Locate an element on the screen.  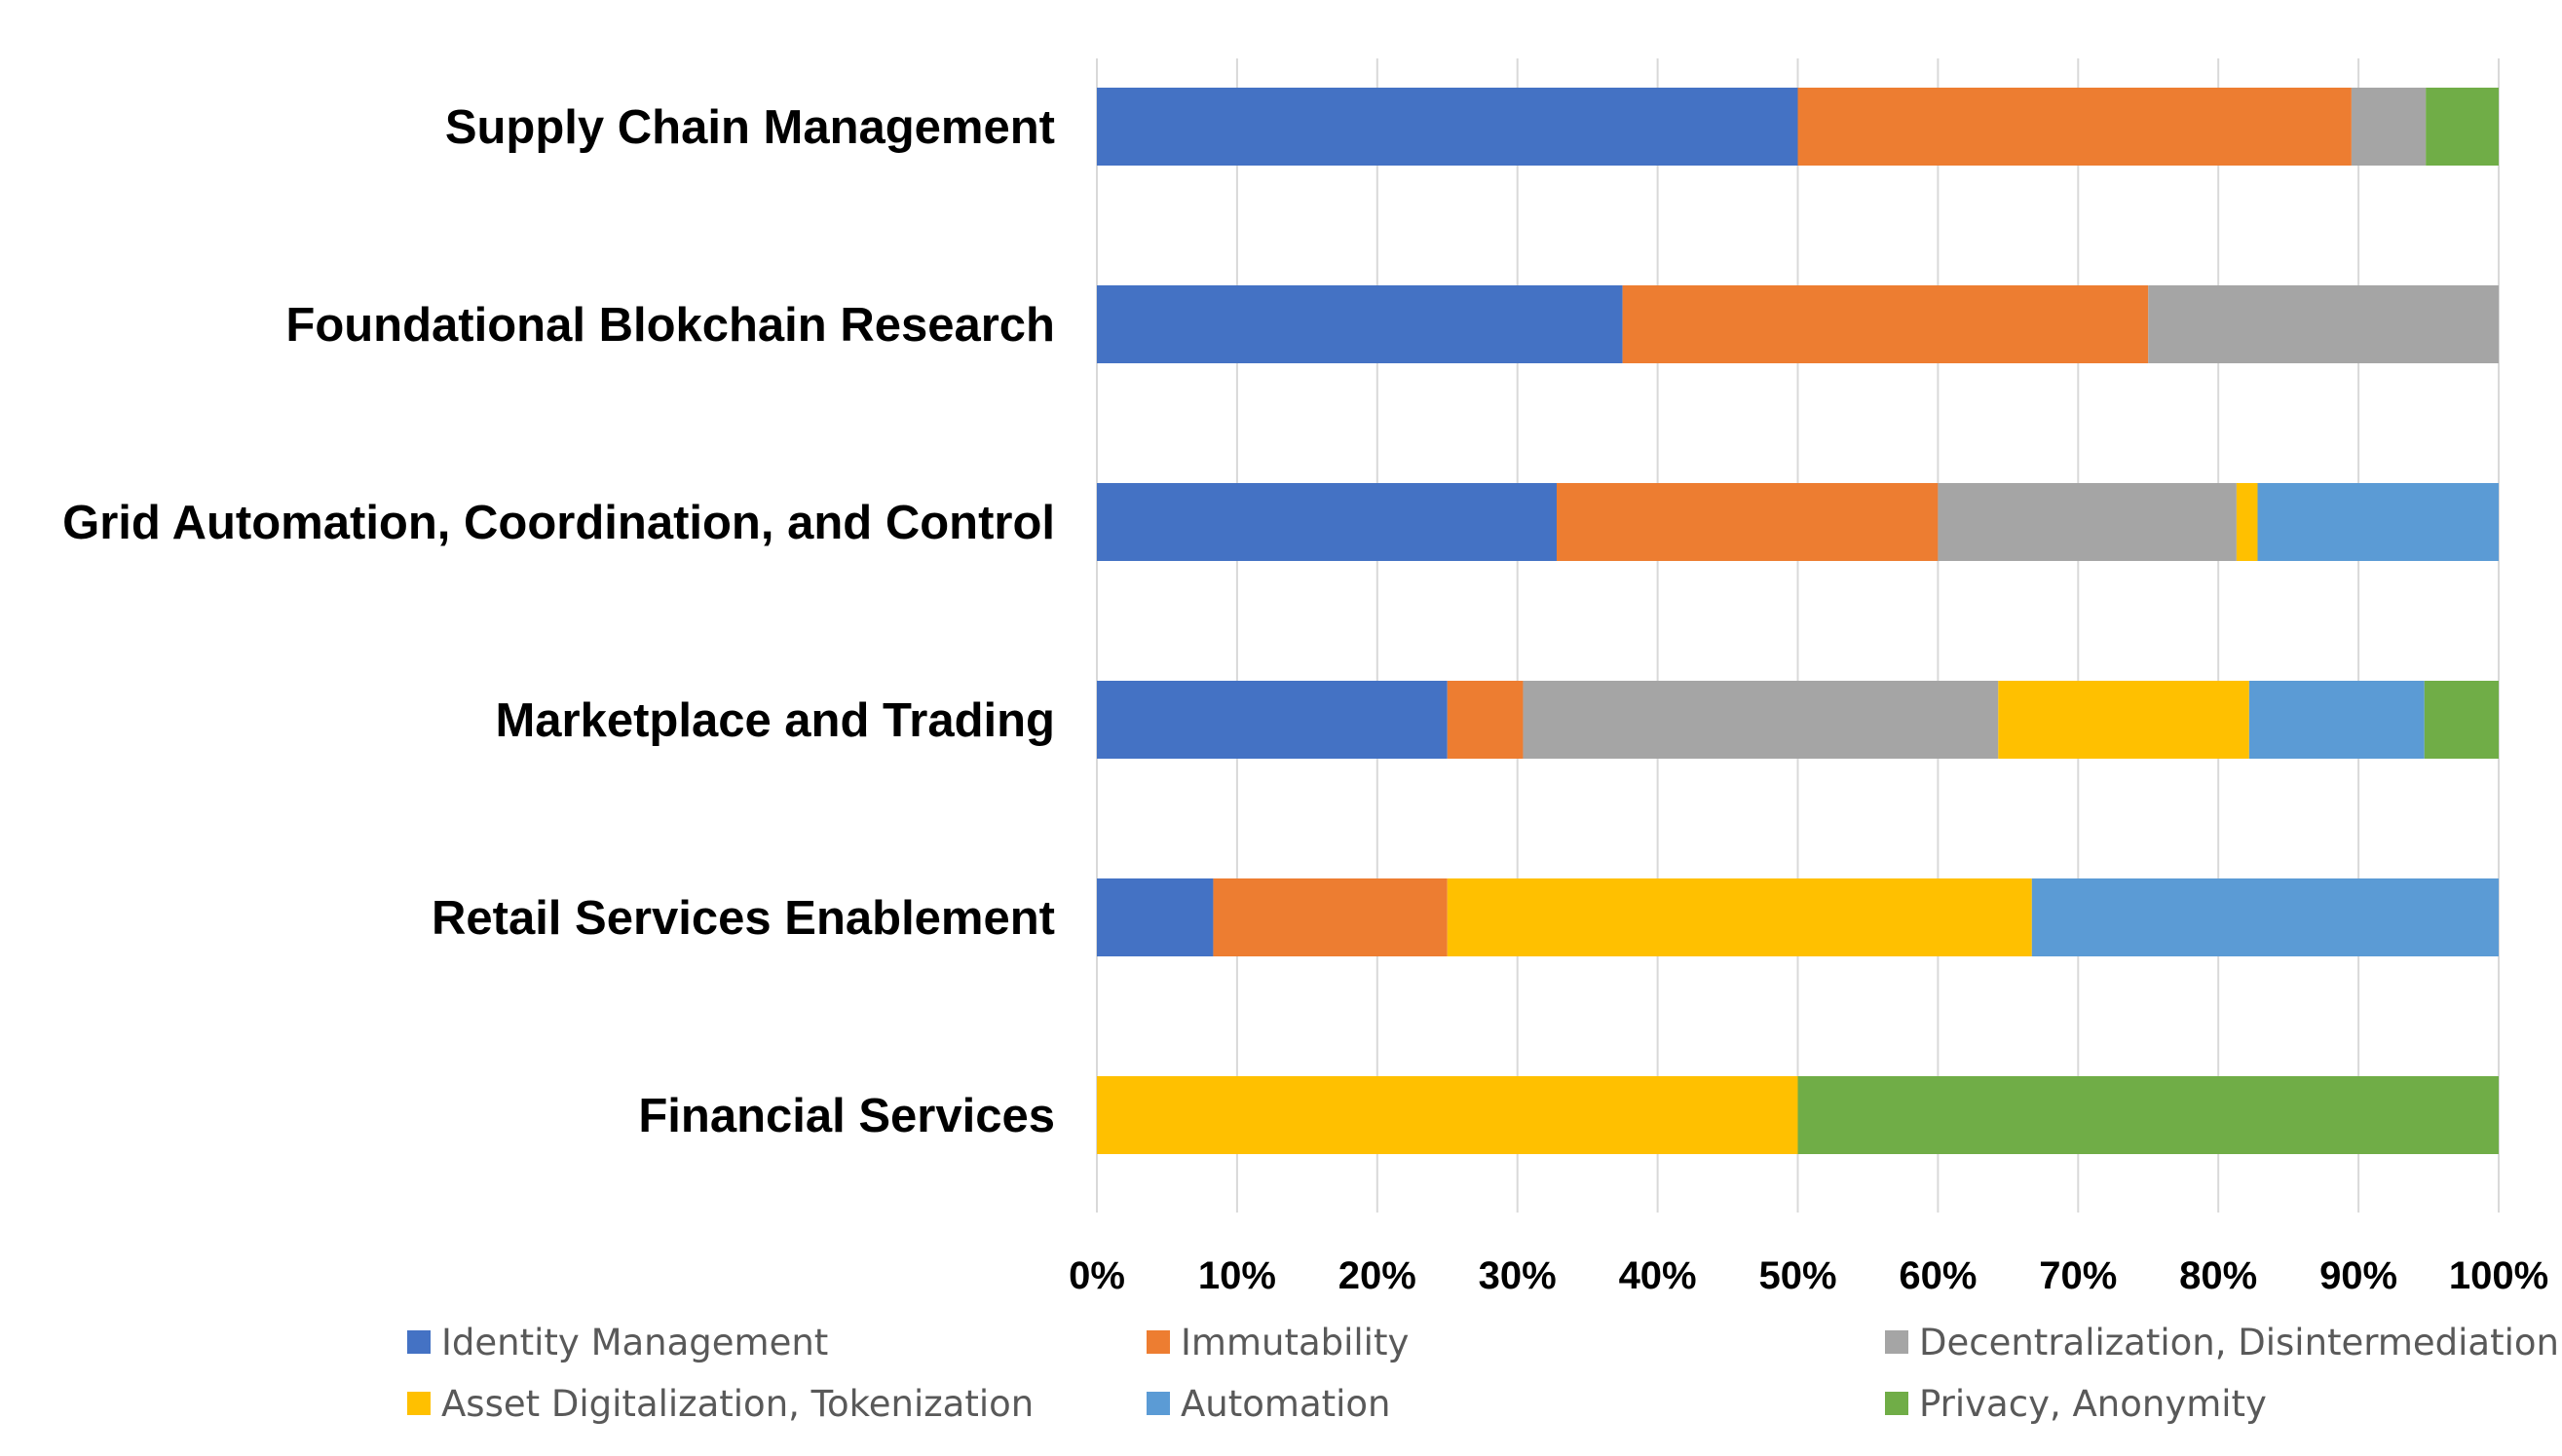
category-label-marketplace-and-trading: Marketplace and Trading is located at coordinates (775, 720).